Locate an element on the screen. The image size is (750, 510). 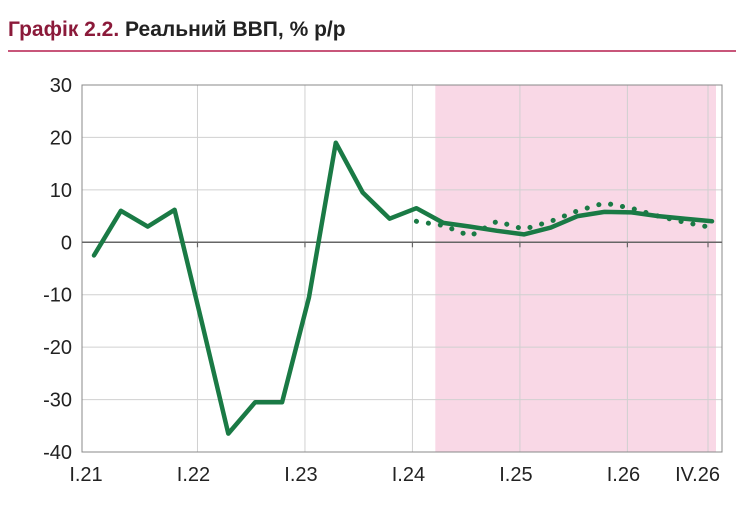
y-tick-label: 20 is located at coordinates (61, 138).